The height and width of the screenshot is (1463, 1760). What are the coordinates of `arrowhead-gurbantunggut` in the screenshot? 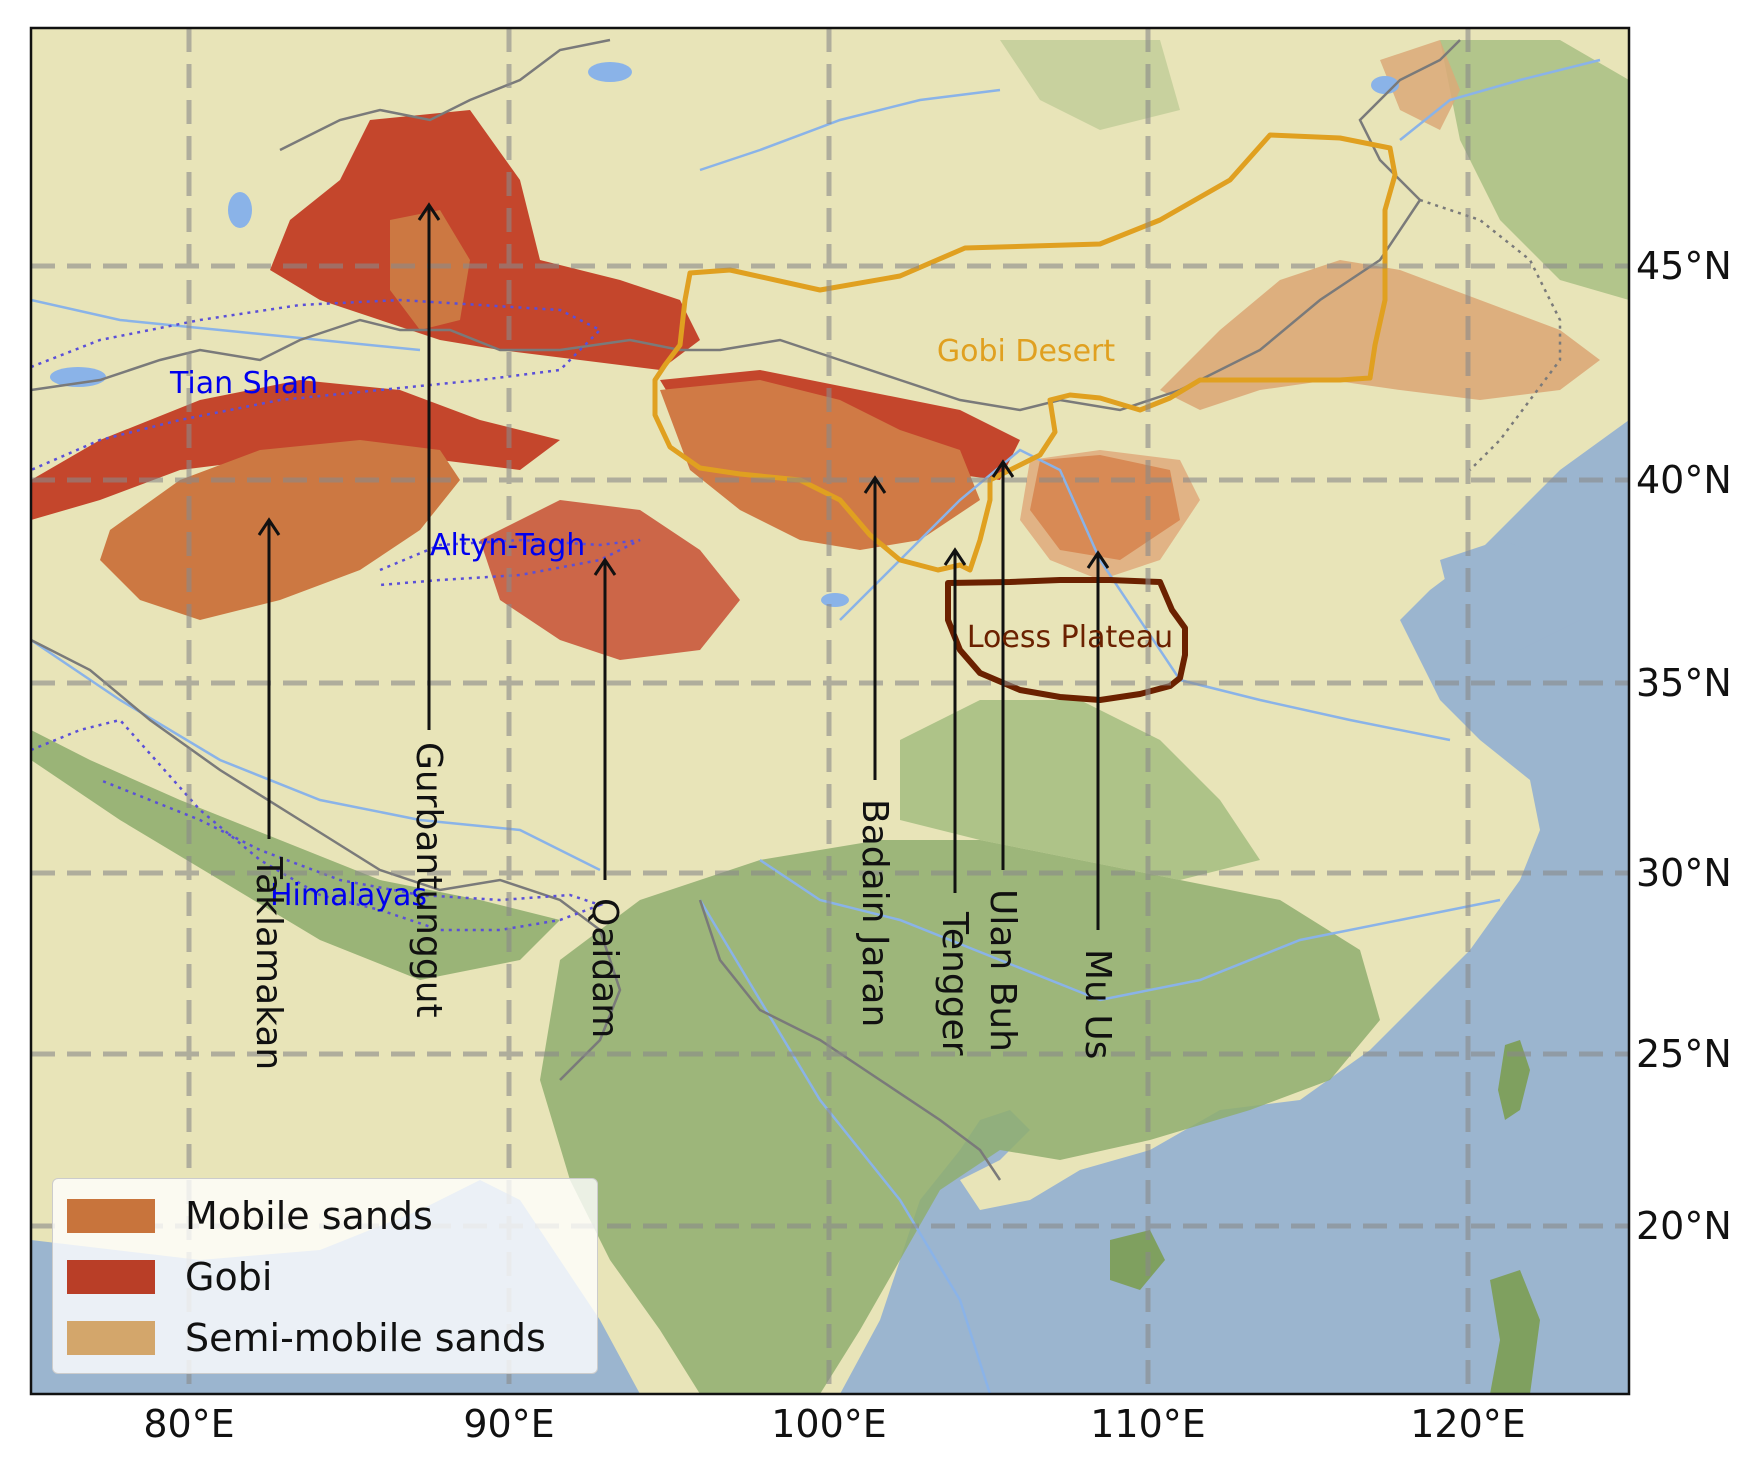 It's located at (429, 211).